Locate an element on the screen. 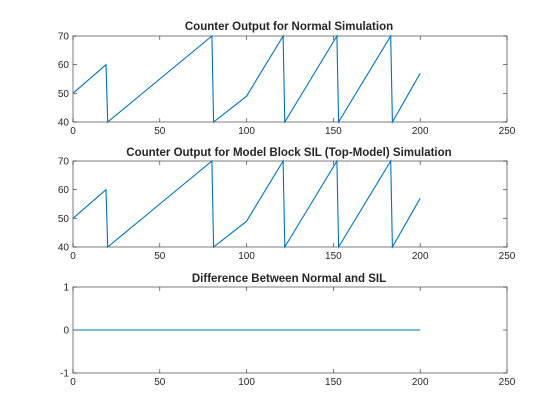 This screenshot has height=420, width=560. panel-1-title: Counter Output for Normal Simulation is located at coordinates (289, 27).